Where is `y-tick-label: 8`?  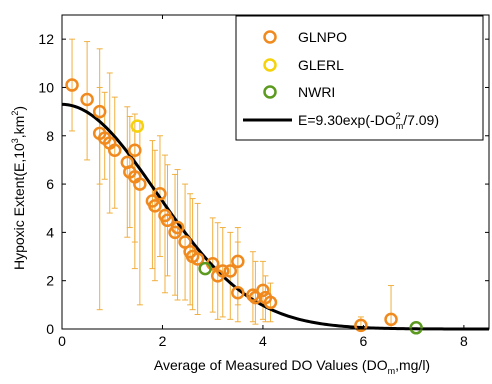
y-tick-label: 8 is located at coordinates (50, 136).